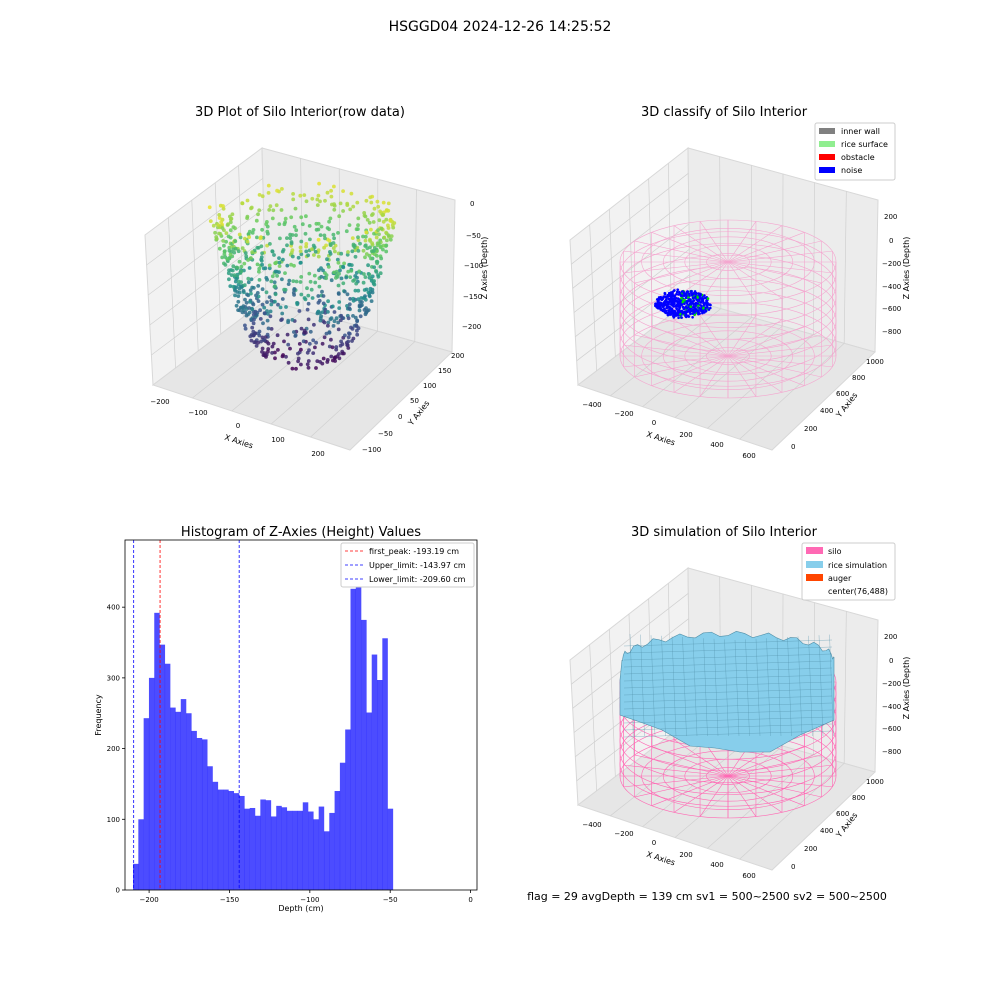 The image size is (1000, 1000). I want to click on y-tick-label: 800, so click(858, 378).